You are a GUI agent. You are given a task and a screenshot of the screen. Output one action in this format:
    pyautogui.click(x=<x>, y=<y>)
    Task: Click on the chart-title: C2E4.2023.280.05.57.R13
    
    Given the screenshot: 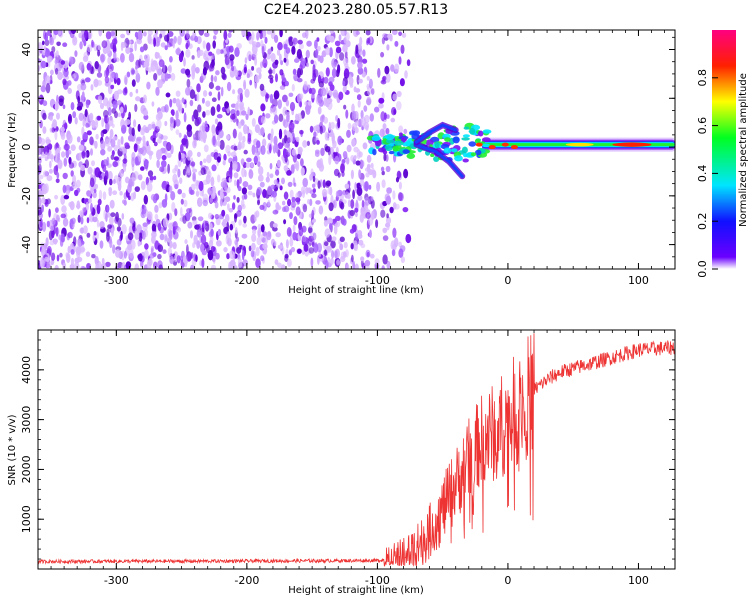 What is the action you would take?
    pyautogui.click(x=356, y=10)
    